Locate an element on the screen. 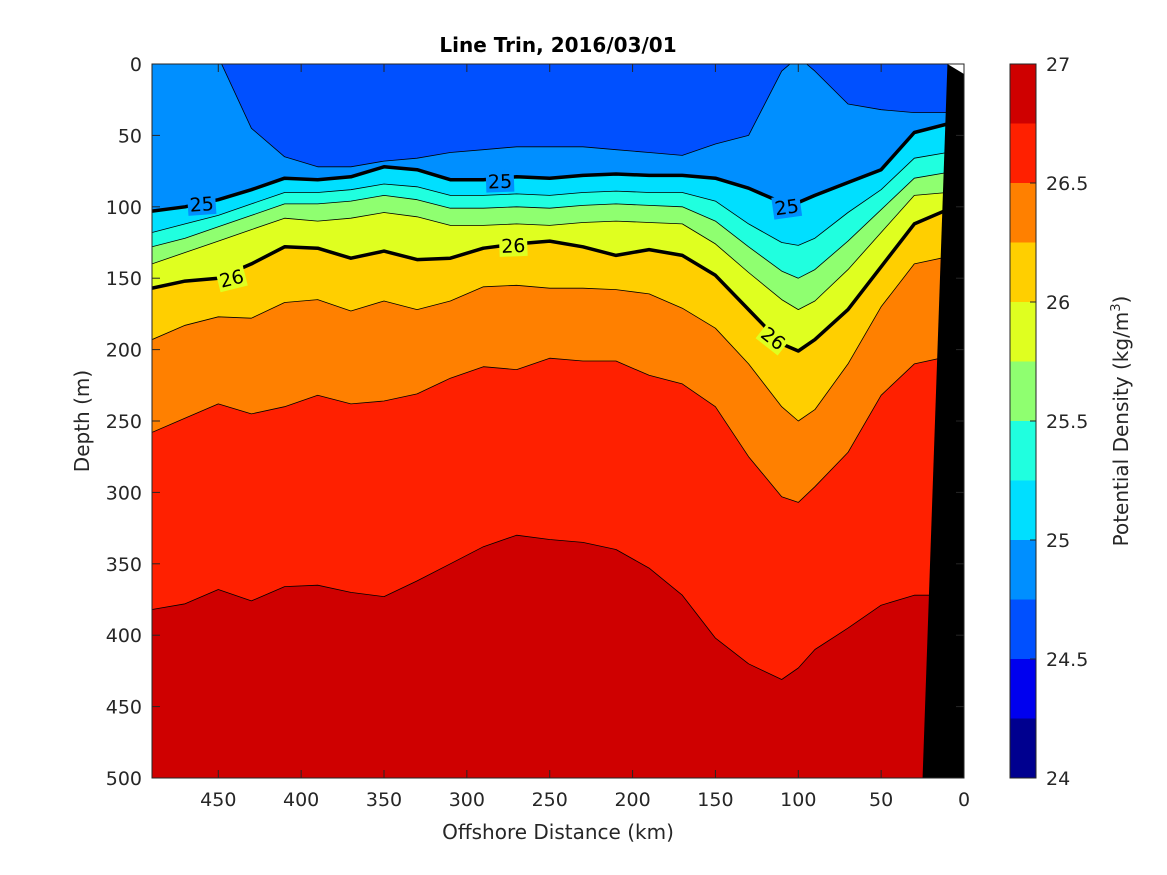 The width and height of the screenshot is (1167, 875). chart-title: Line Trin, 2016/03/01 is located at coordinates (557, 45).